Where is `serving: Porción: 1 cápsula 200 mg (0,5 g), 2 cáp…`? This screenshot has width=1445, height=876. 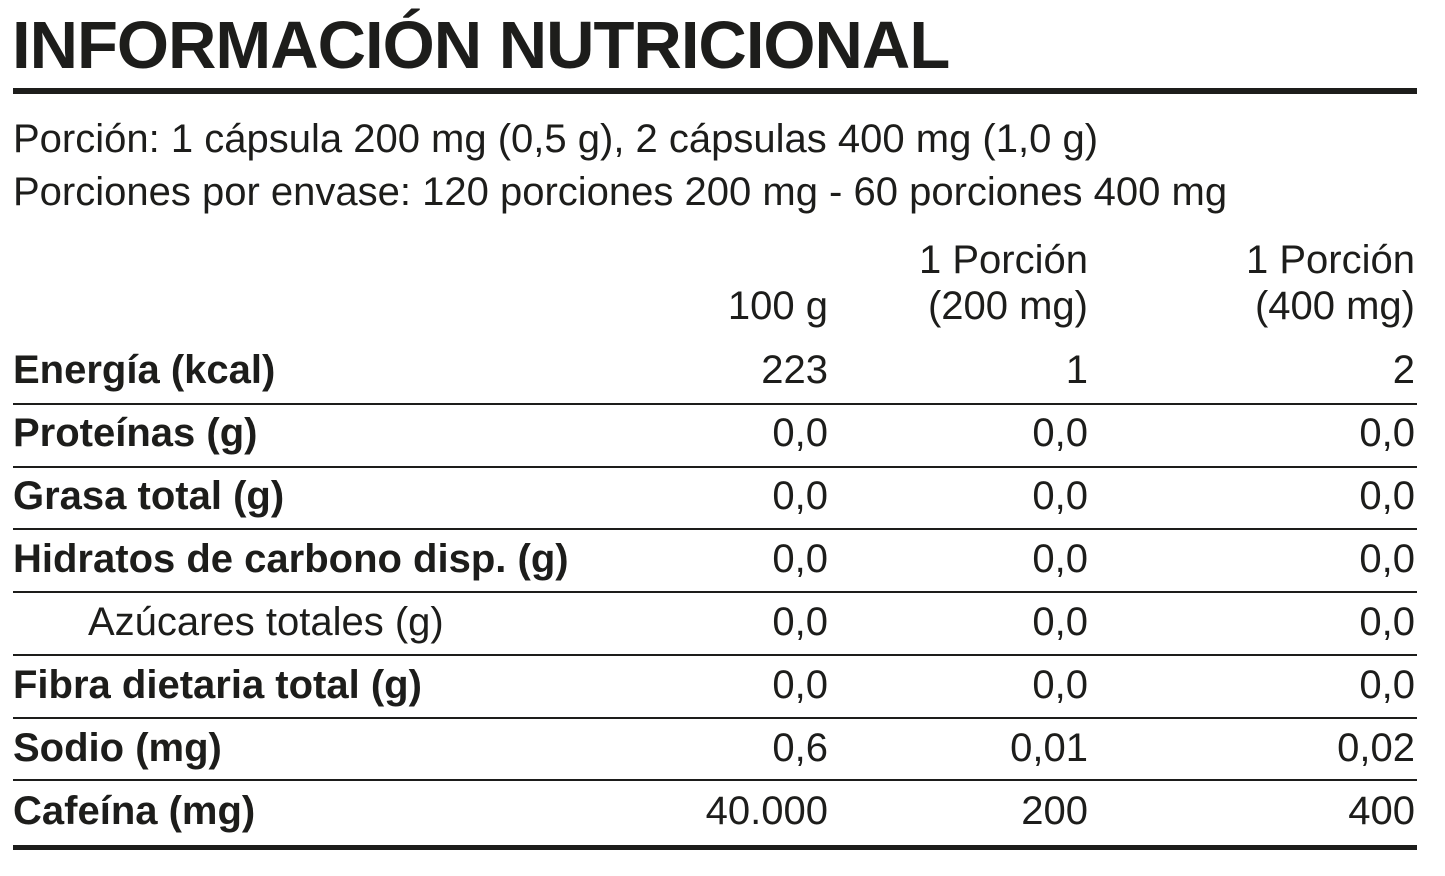
serving: Porción: 1 cápsula 200 mg (0,5 g), 2 cáp… is located at coordinates (556, 139).